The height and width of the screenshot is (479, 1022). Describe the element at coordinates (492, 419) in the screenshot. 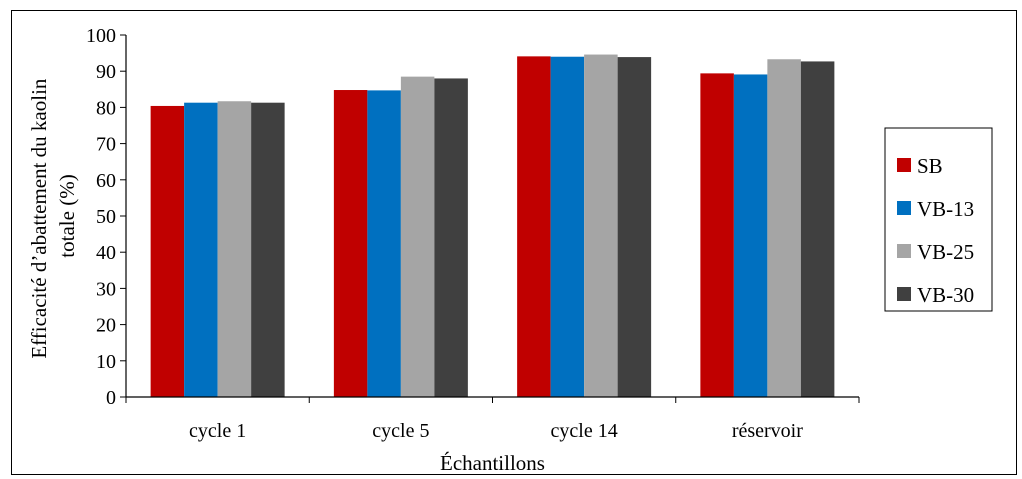

I see `x-category-labels: cycle 1 cycle 5 cycle 14 réservoir` at that location.